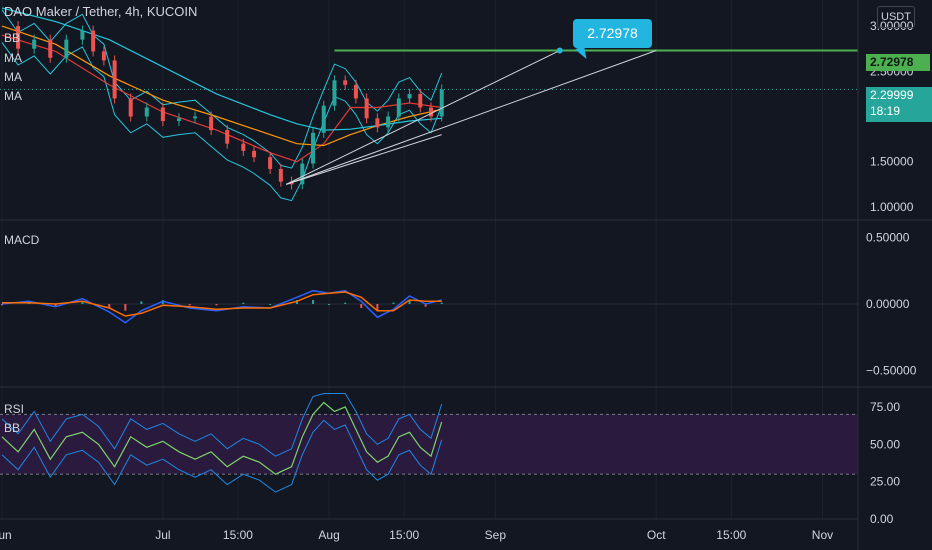 This screenshot has height=550, width=932. Describe the element at coordinates (328, 535) in the screenshot. I see `time-tick-label: Aug` at that location.